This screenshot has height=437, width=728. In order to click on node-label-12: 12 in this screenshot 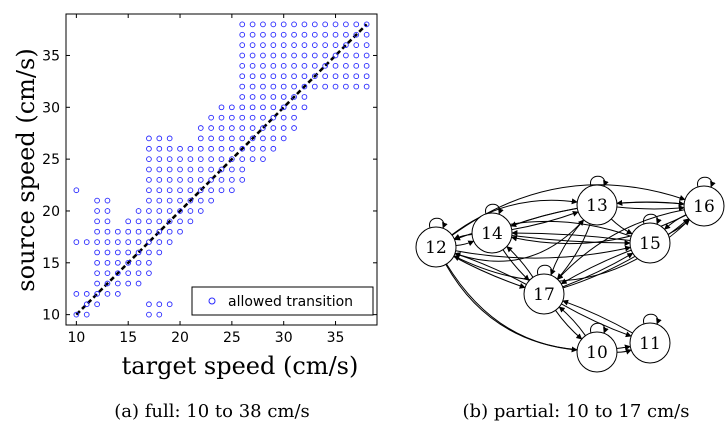, I will do `click(436, 248)`.